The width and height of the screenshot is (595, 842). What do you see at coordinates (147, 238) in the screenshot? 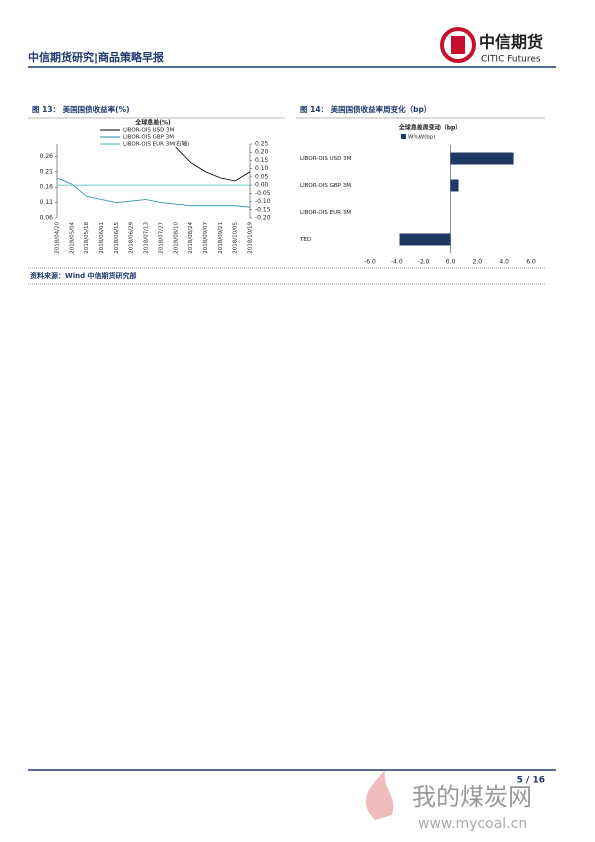
I see `x-tick-label: 2018/07/13` at bounding box center [147, 238].